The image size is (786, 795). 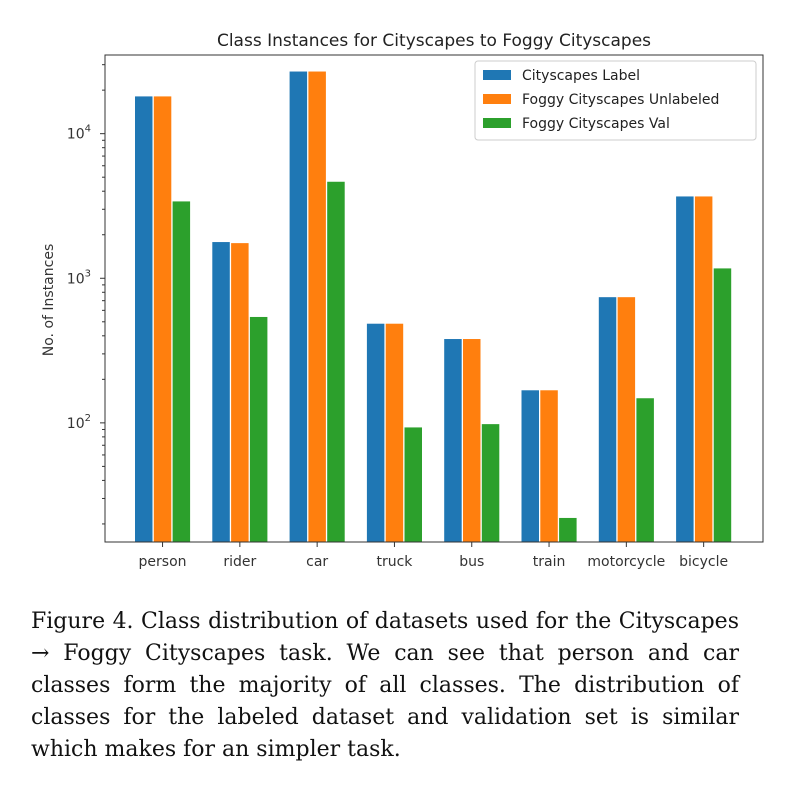 What do you see at coordinates (413, 484) in the screenshot?
I see `bar-truck-val` at bounding box center [413, 484].